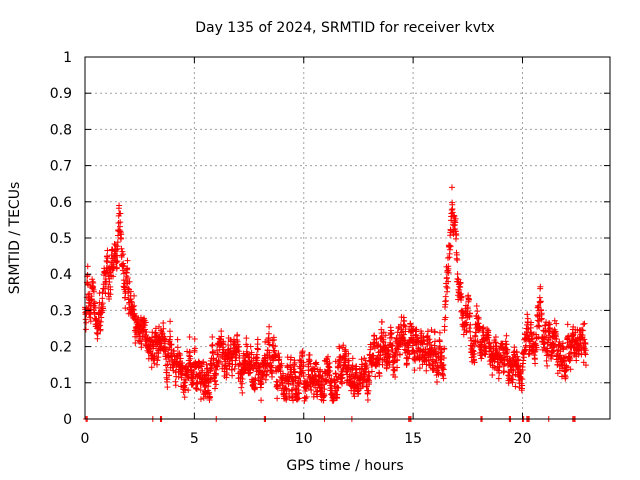 The width and height of the screenshot is (640, 480). Describe the element at coordinates (304, 439) in the screenshot. I see `x-tick-label: 10` at that location.